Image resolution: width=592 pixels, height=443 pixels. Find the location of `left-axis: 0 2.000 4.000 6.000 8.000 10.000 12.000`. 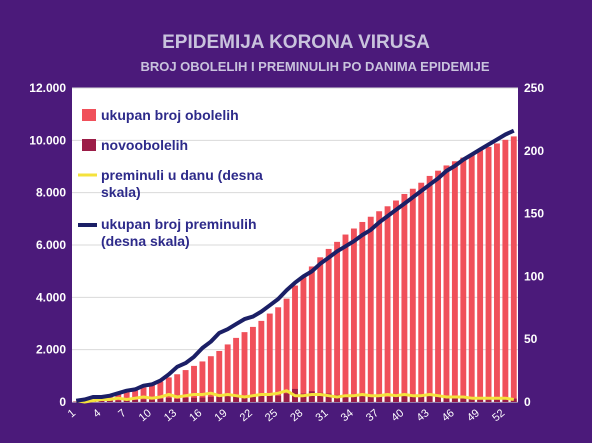

left-axis: 0 2.000 4.000 6.000 8.000 10.000 12.000 is located at coordinates (47, 245).